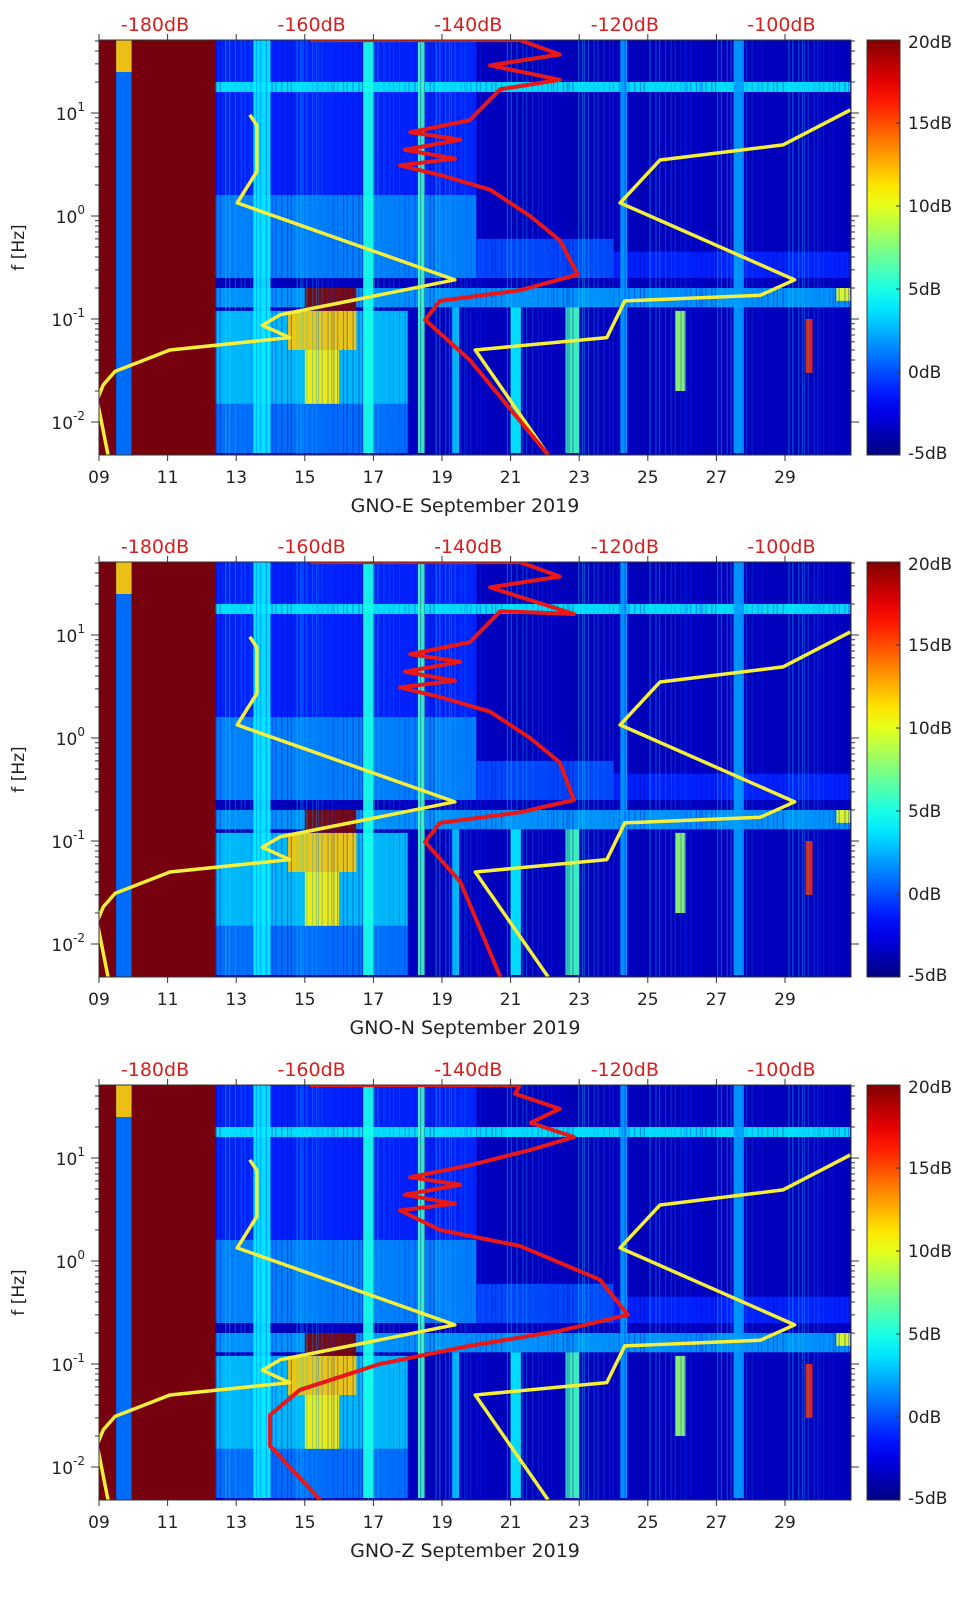 Image resolution: width=962 pixels, height=1599 pixels. Describe the element at coordinates (305, 1000) in the screenshot. I see `x-tick-label: 15` at that location.